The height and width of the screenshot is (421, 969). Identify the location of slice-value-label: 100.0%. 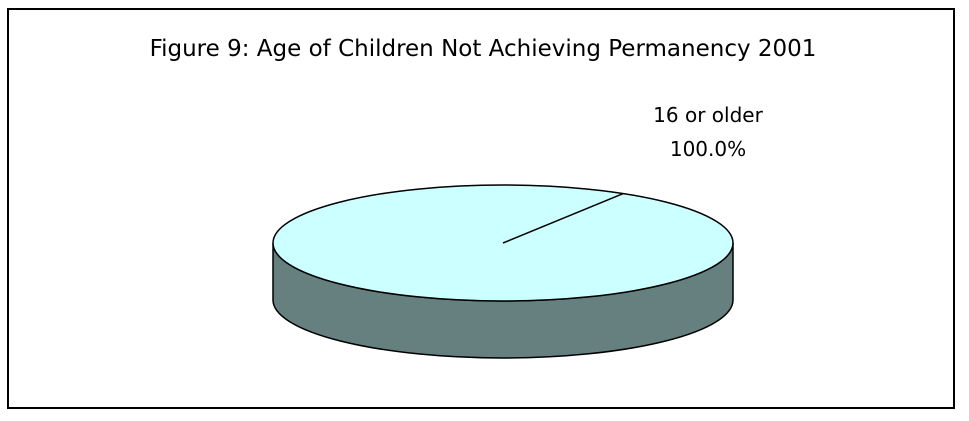
(708, 149).